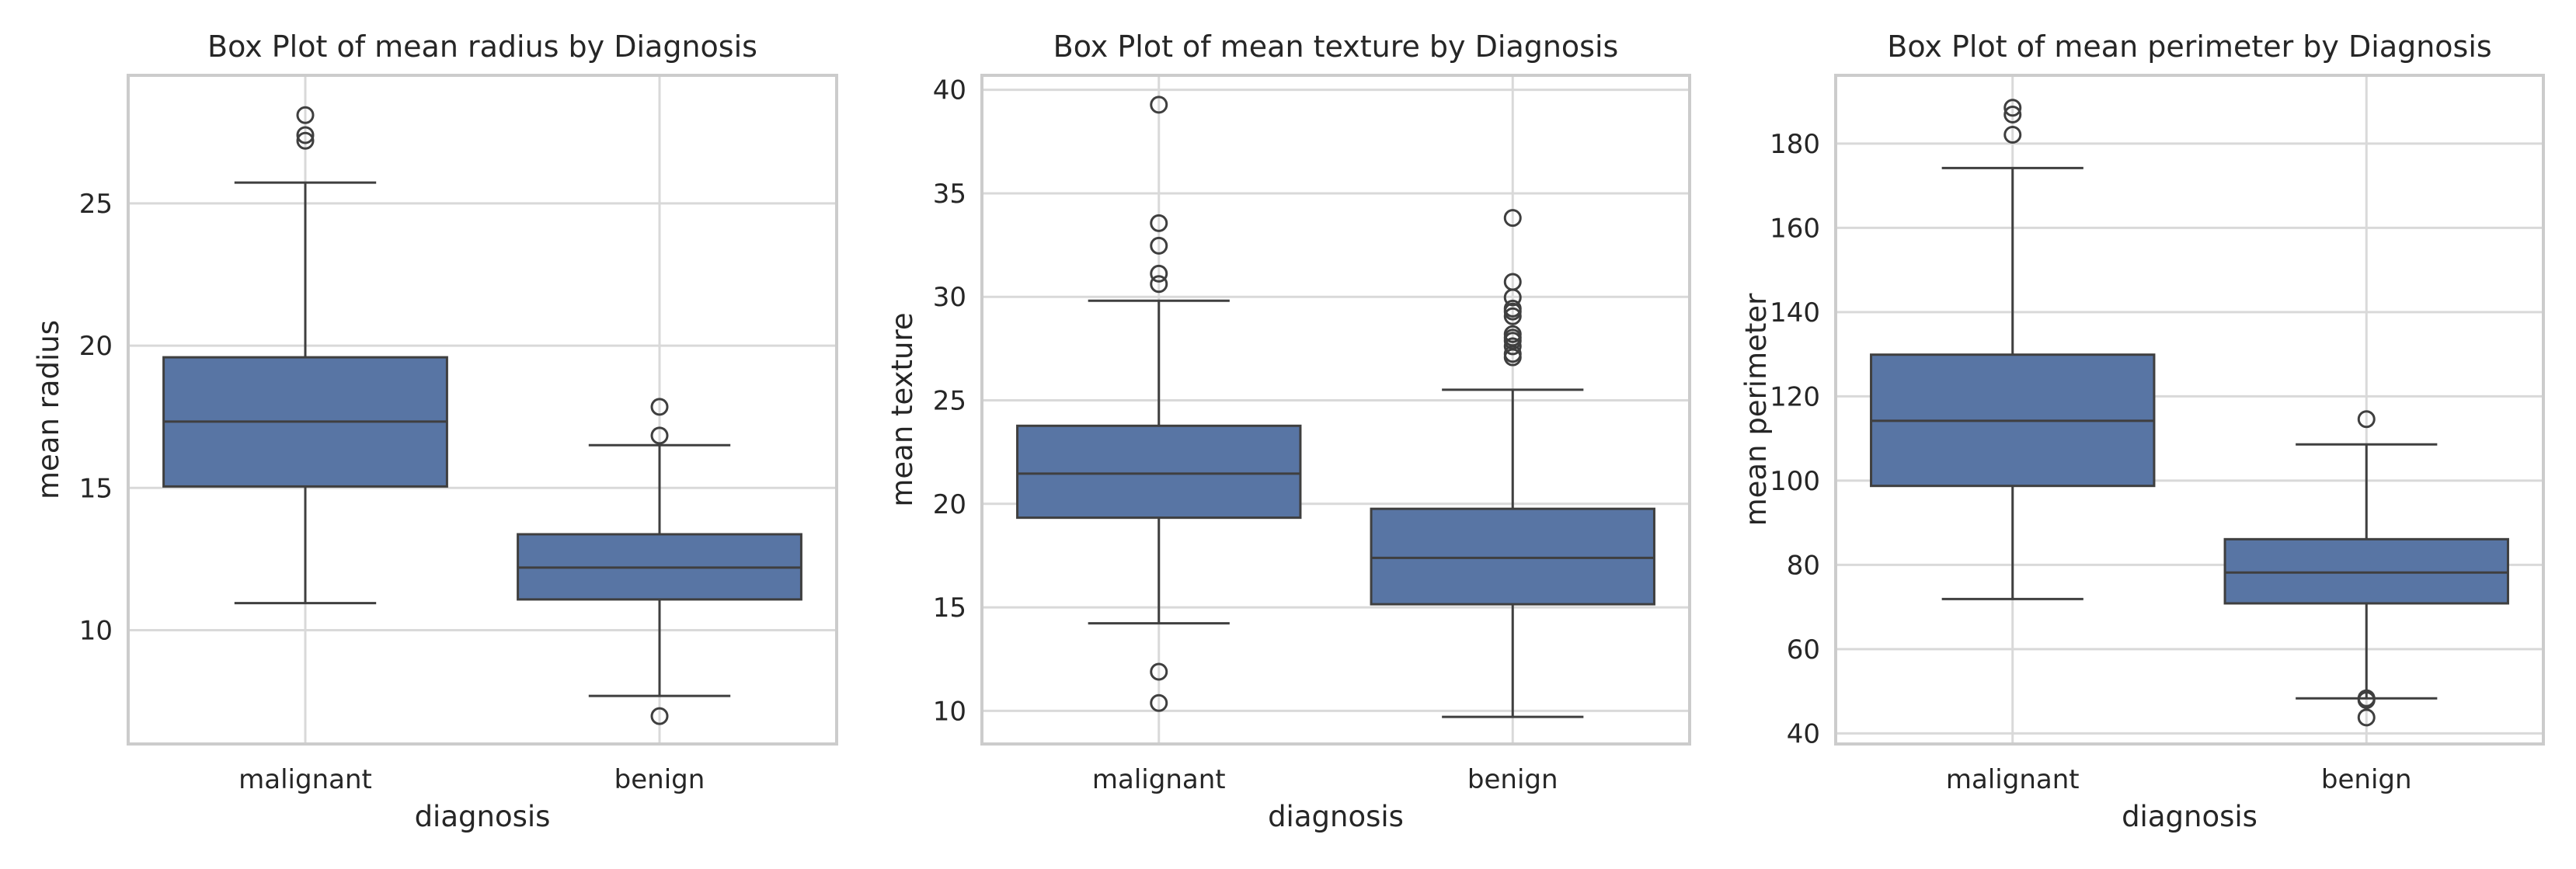 The width and height of the screenshot is (2576, 869). Describe the element at coordinates (949, 194) in the screenshot. I see `y-tick-label: 35` at that location.